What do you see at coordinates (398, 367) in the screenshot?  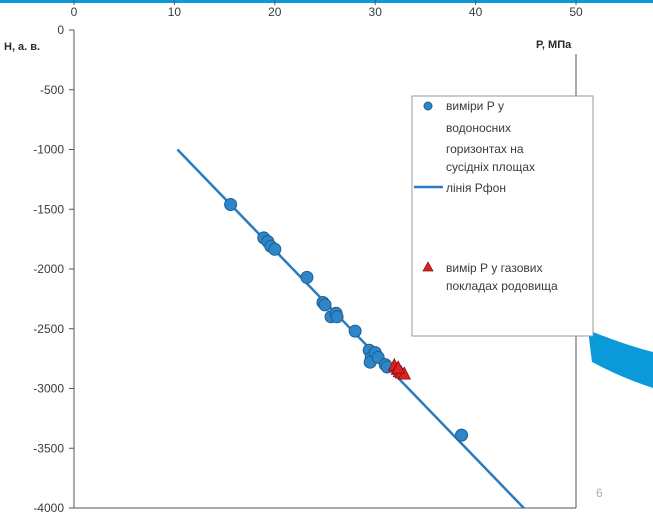 I see `data-point-gas` at bounding box center [398, 367].